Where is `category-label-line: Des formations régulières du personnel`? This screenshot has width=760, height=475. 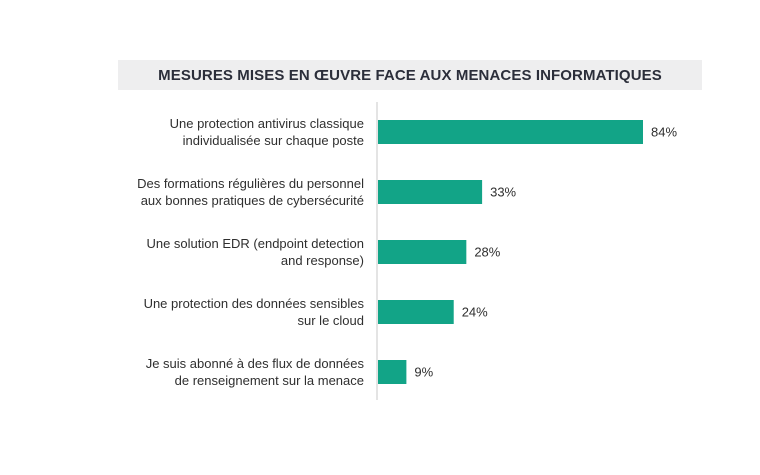 category-label-line: Des formations régulières du personnel is located at coordinates (250, 183).